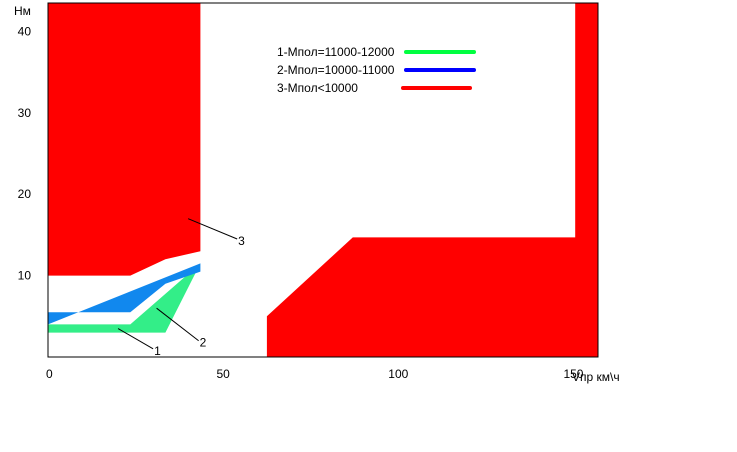 This screenshot has width=737, height=452. Describe the element at coordinates (336, 70) in the screenshot. I see `legend-entry-label: 2-Мпол=10000-11000` at that location.